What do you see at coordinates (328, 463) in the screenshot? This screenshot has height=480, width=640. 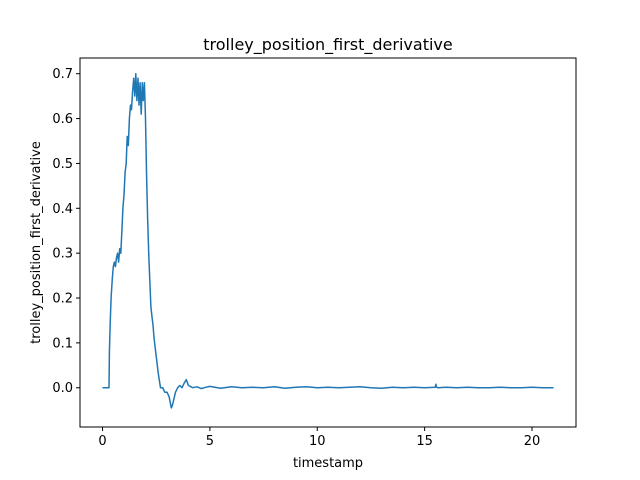 I see `x-axis-label: timestamp` at bounding box center [328, 463].